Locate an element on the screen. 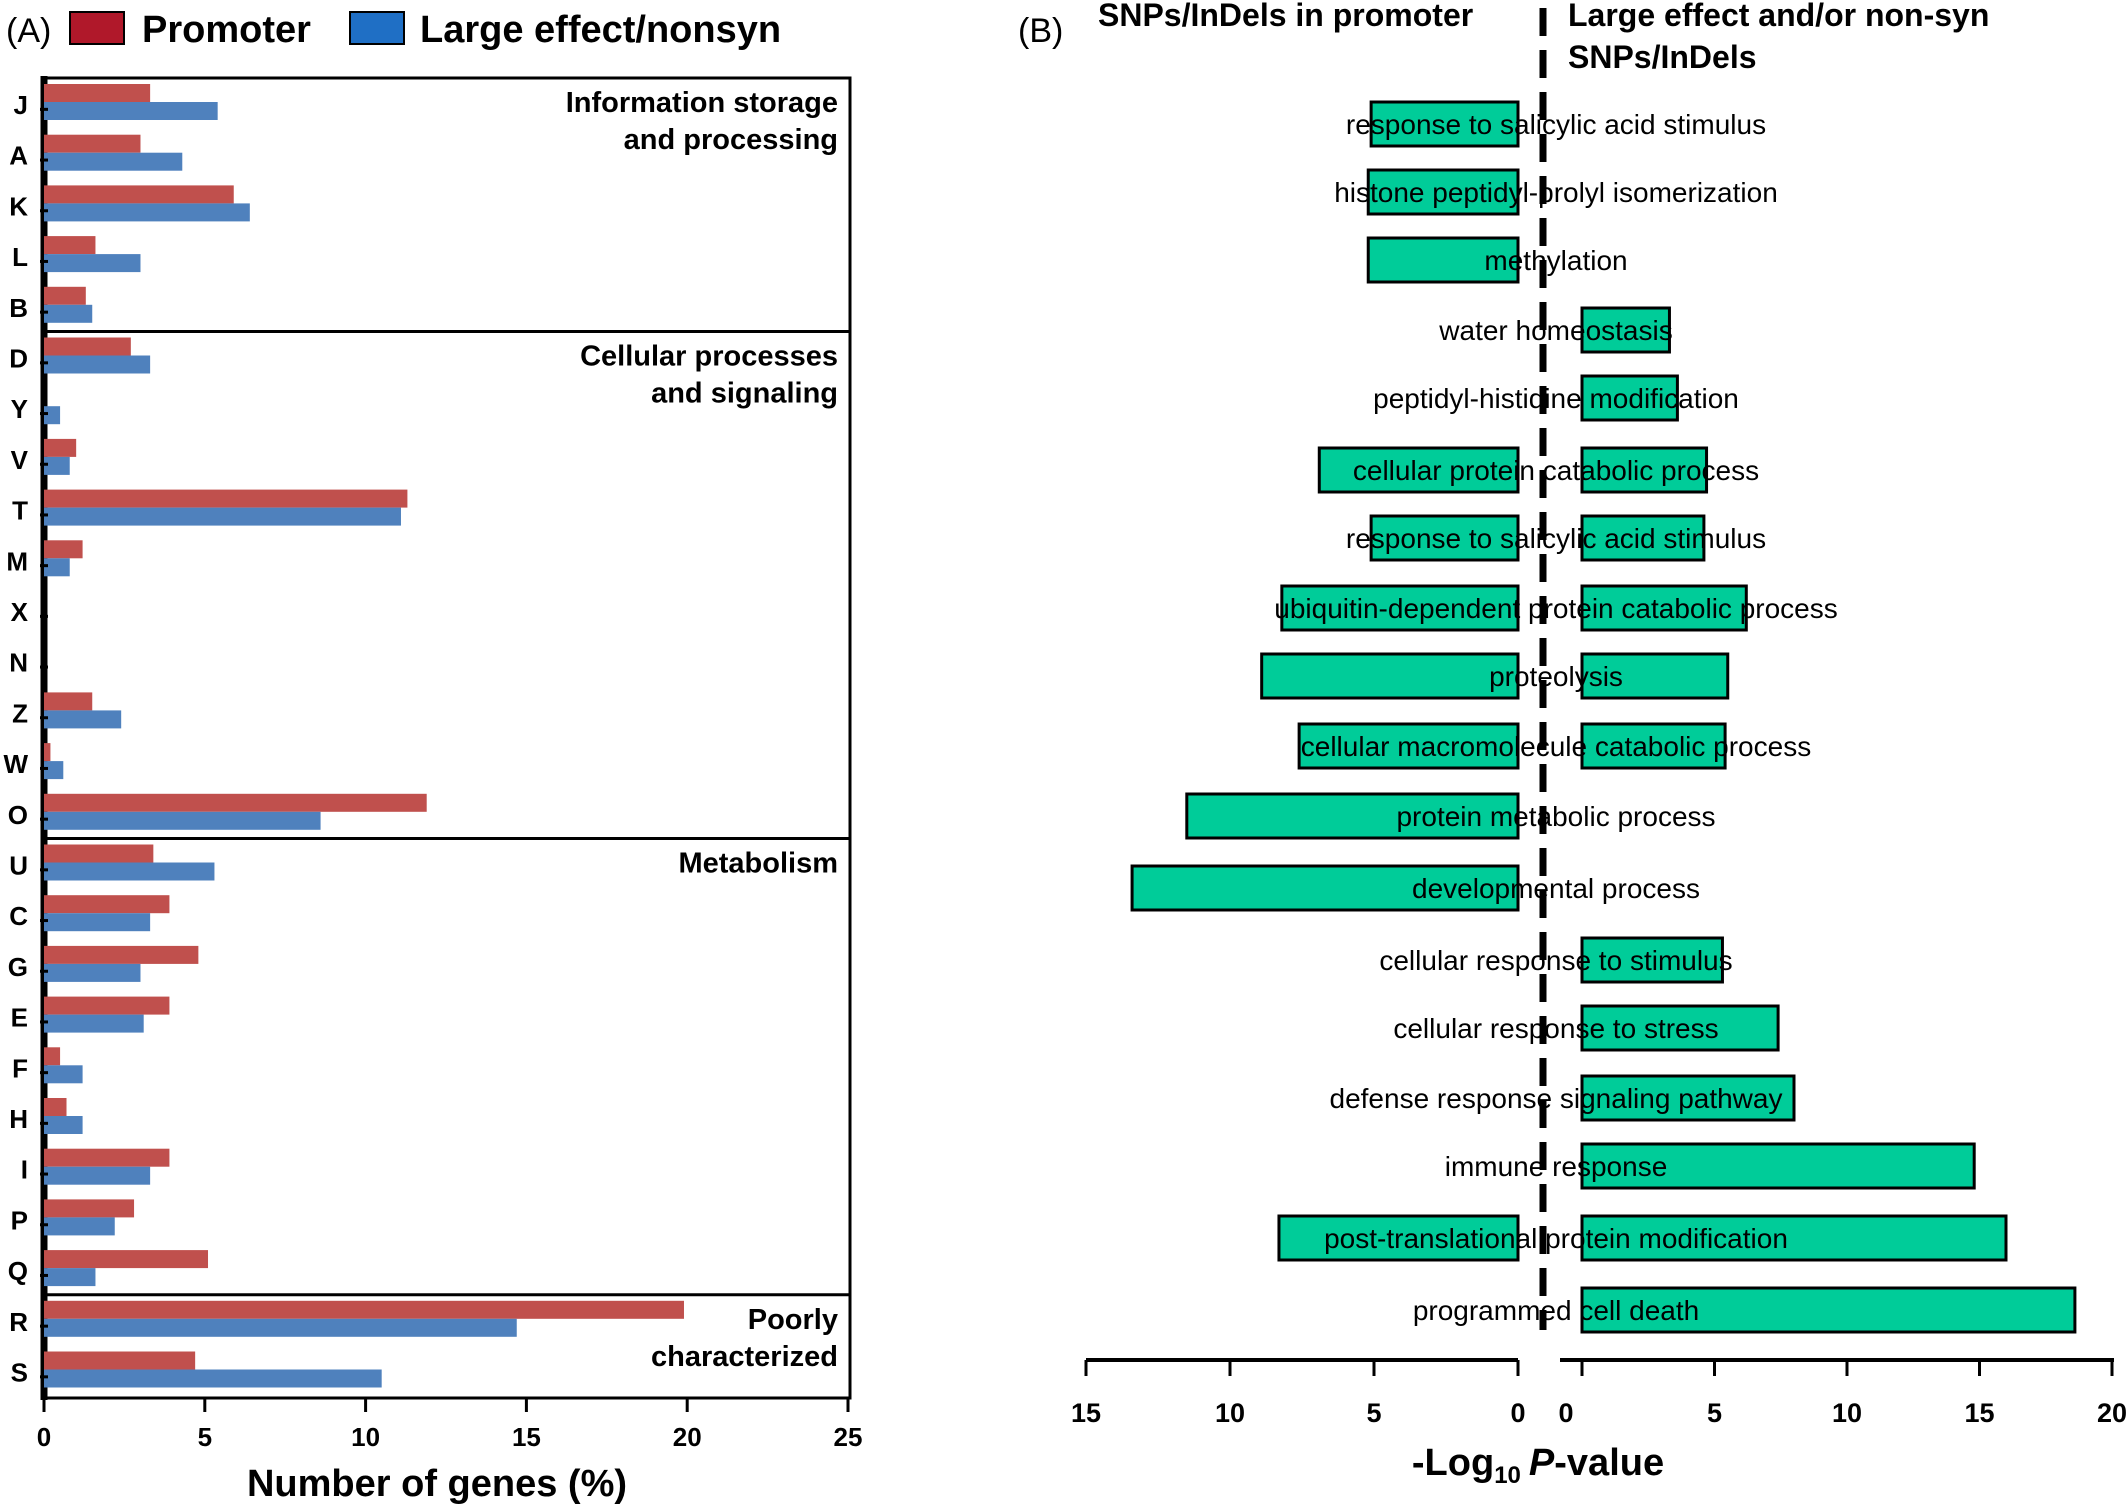 The image size is (2128, 1506). left-x-tick-label: 15 is located at coordinates (1086, 1413).